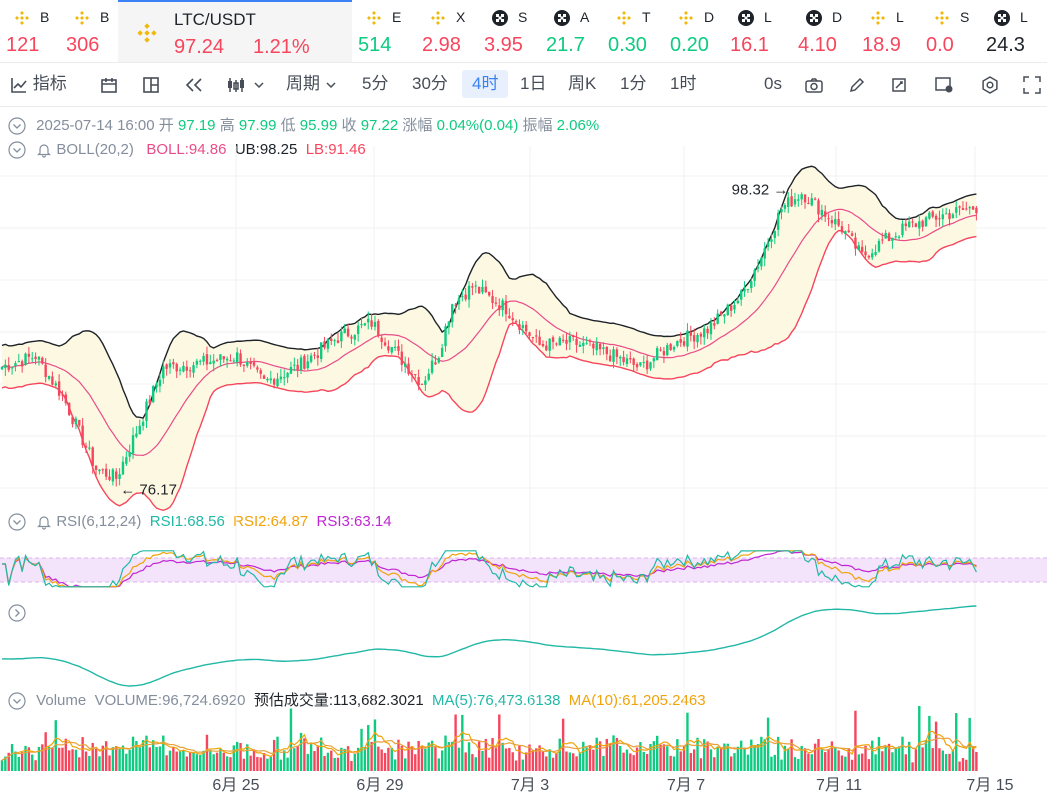 The width and height of the screenshot is (1047, 805). What do you see at coordinates (509, 31) in the screenshot?
I see `ticker-5: S 3.95` at bounding box center [509, 31].